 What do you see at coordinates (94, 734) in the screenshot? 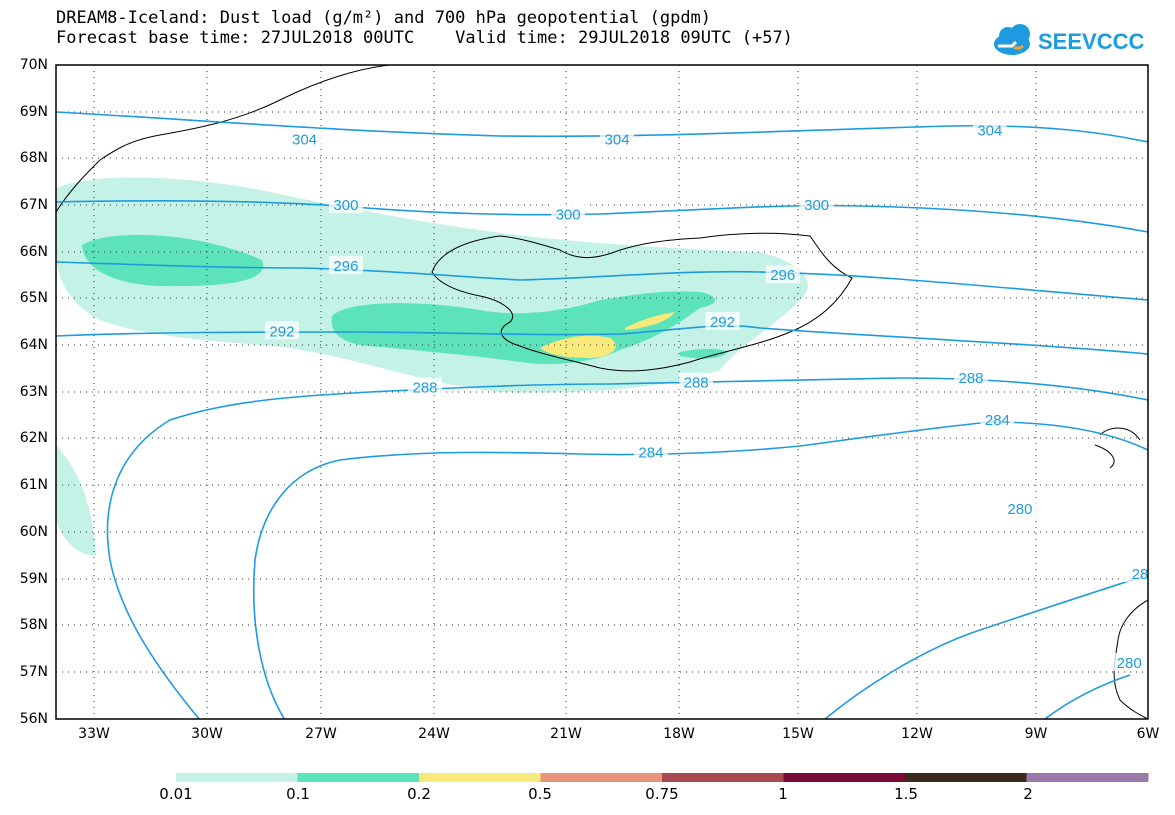
I see `lon-label: 33W` at bounding box center [94, 734].